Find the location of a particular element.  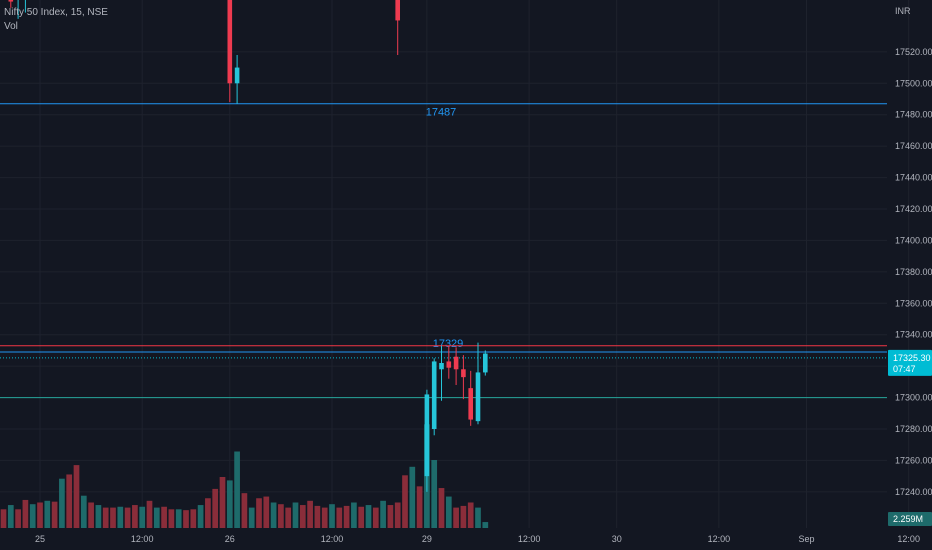

price-tick-label: 17360.00 is located at coordinates (913, 303).